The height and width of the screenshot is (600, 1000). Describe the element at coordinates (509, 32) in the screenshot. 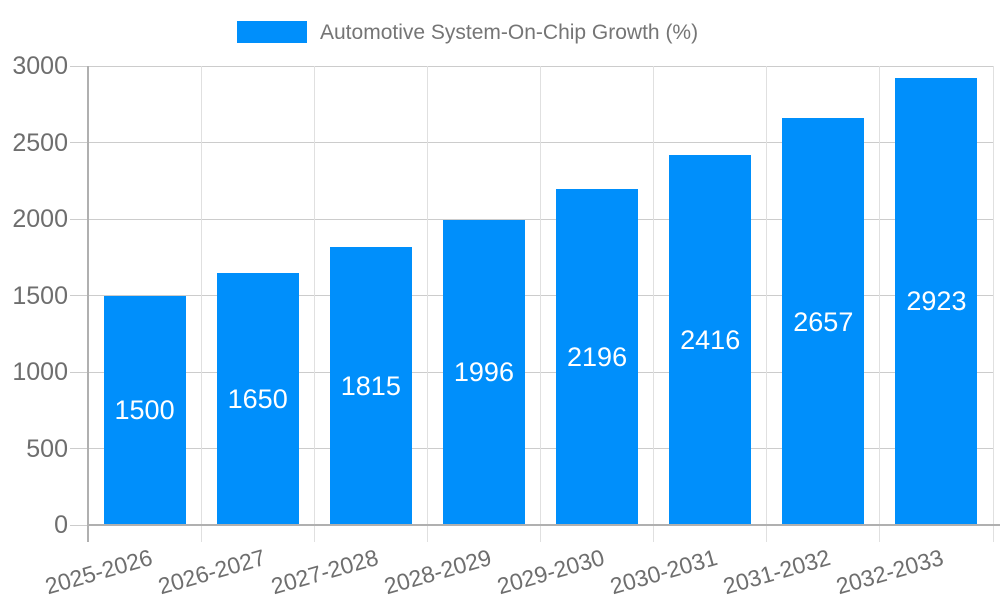

I see `legend-label: Automotive System-On-Chip Growth (%)` at that location.